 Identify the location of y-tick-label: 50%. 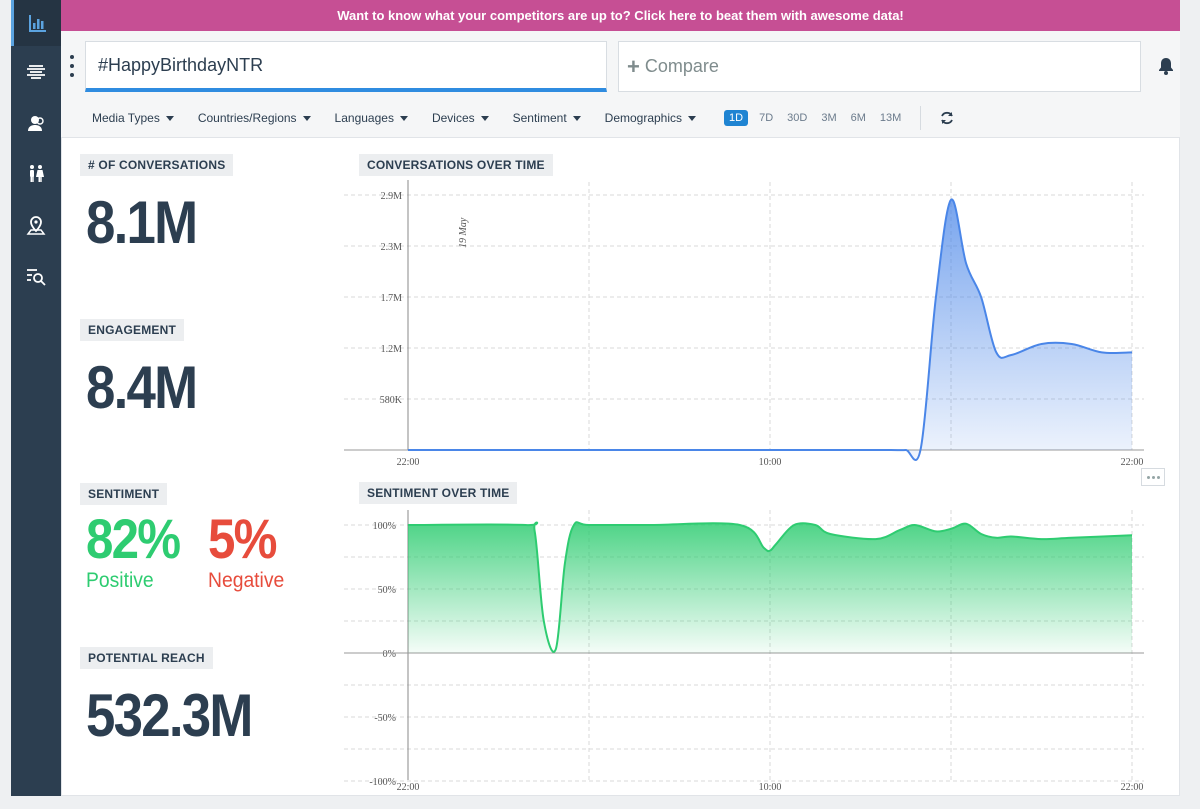
(387, 590).